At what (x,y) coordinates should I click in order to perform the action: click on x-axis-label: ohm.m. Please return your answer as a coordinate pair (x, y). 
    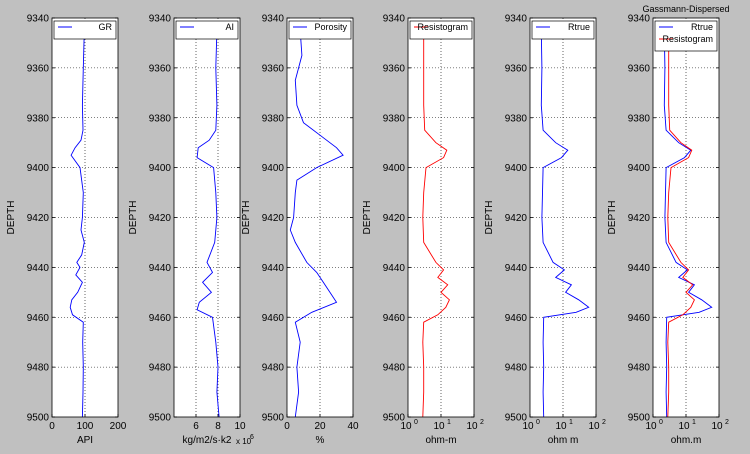
    Looking at the image, I should click on (686, 440).